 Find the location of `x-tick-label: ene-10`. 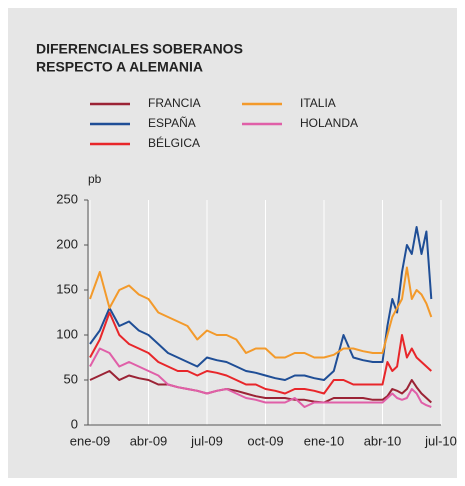

x-tick-label: ene-10 is located at coordinates (324, 440).